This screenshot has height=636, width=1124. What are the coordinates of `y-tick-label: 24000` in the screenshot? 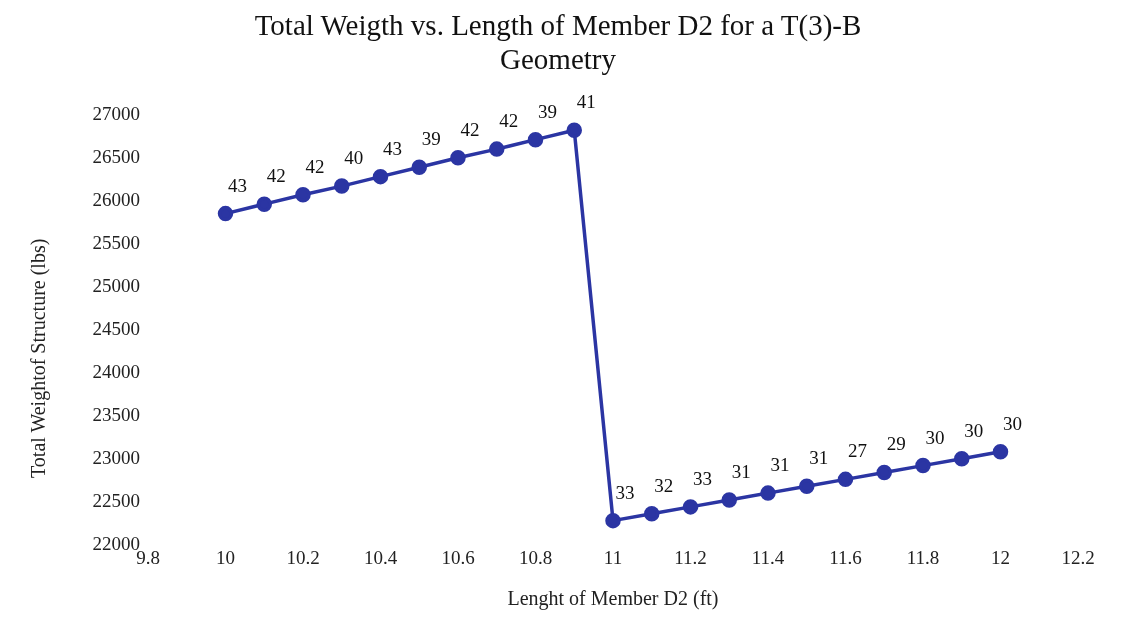 It's located at (116, 371).